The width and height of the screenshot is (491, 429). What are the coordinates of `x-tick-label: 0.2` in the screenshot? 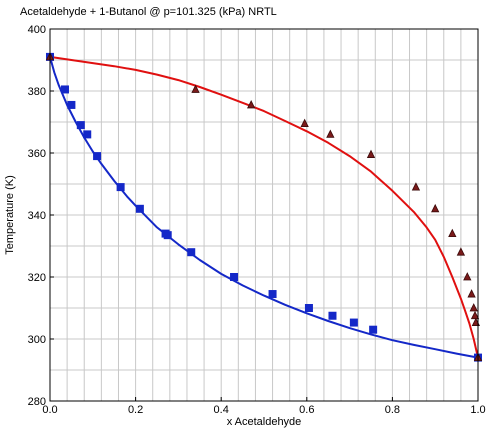 It's located at (135, 410).